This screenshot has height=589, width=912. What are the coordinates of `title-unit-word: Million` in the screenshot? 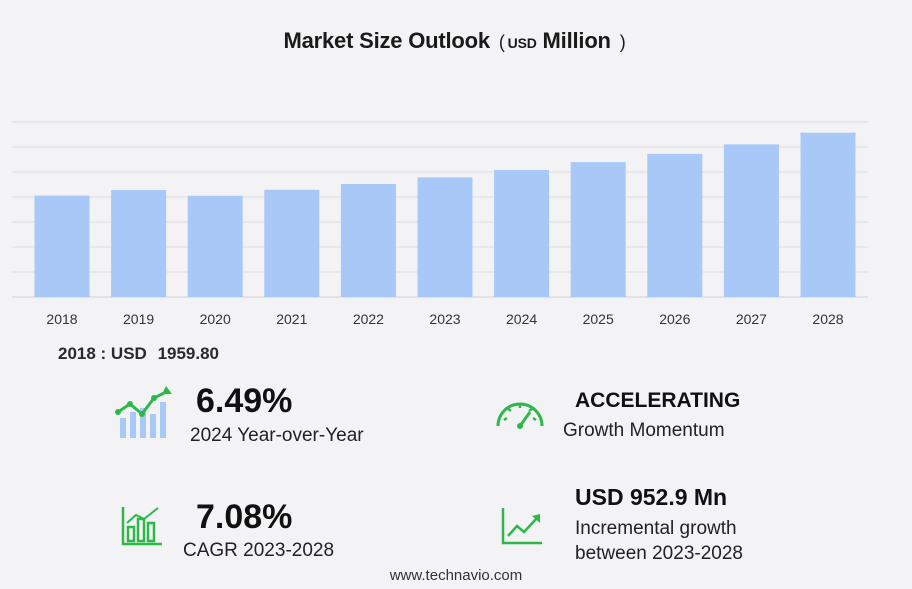 It's located at (576, 40).